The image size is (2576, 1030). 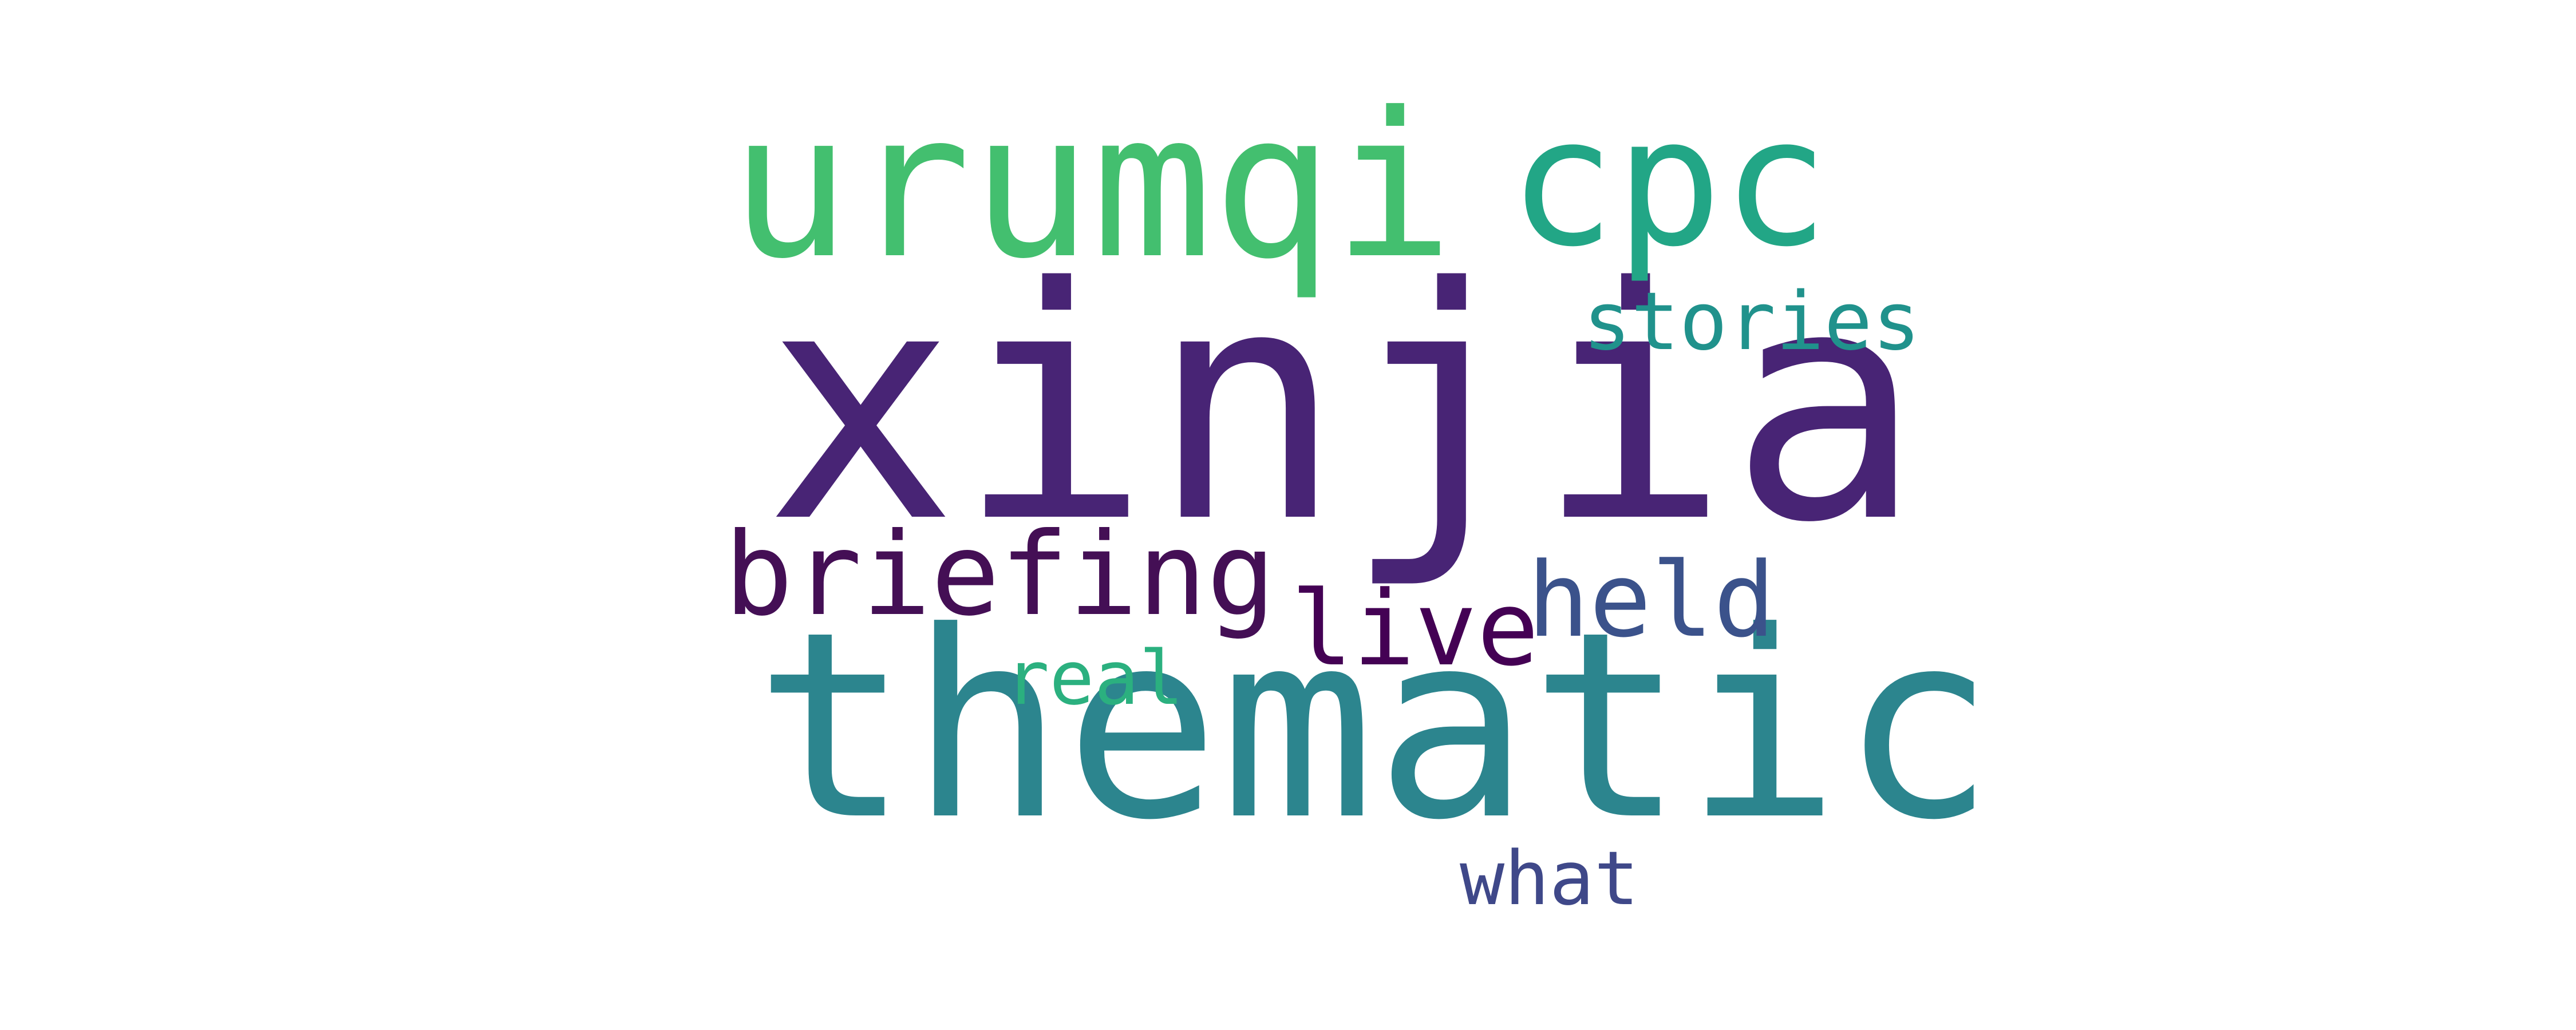 What do you see at coordinates (1668, 183) in the screenshot?
I see `word-cpc: cpc` at bounding box center [1668, 183].